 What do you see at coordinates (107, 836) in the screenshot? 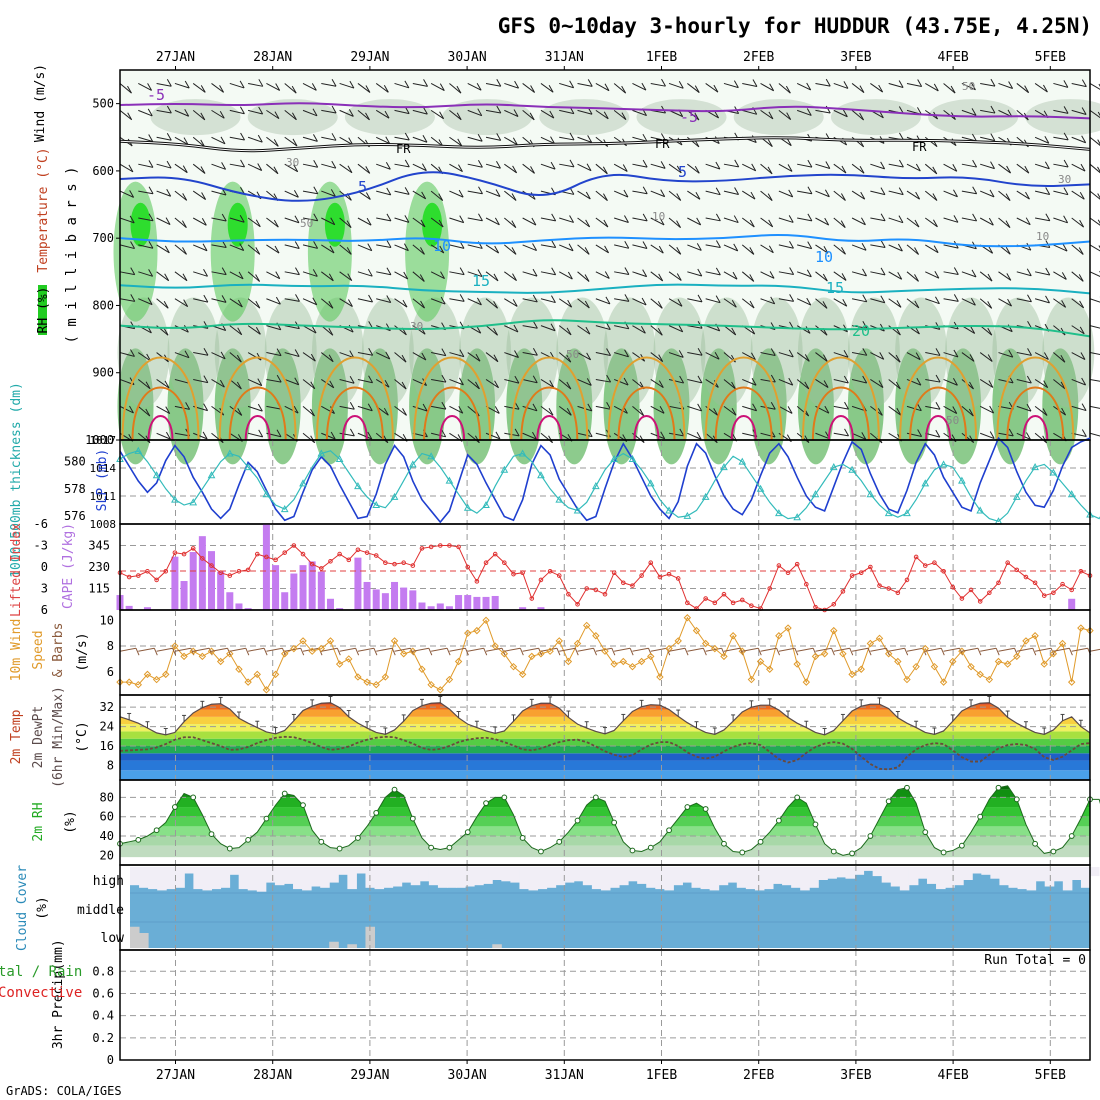
I see `rh-tick-label: 40` at bounding box center [107, 836].